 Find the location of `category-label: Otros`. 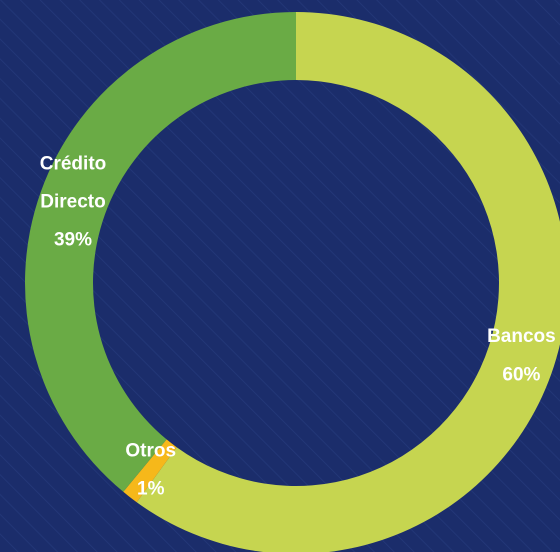

category-label: Otros is located at coordinates (150, 450).